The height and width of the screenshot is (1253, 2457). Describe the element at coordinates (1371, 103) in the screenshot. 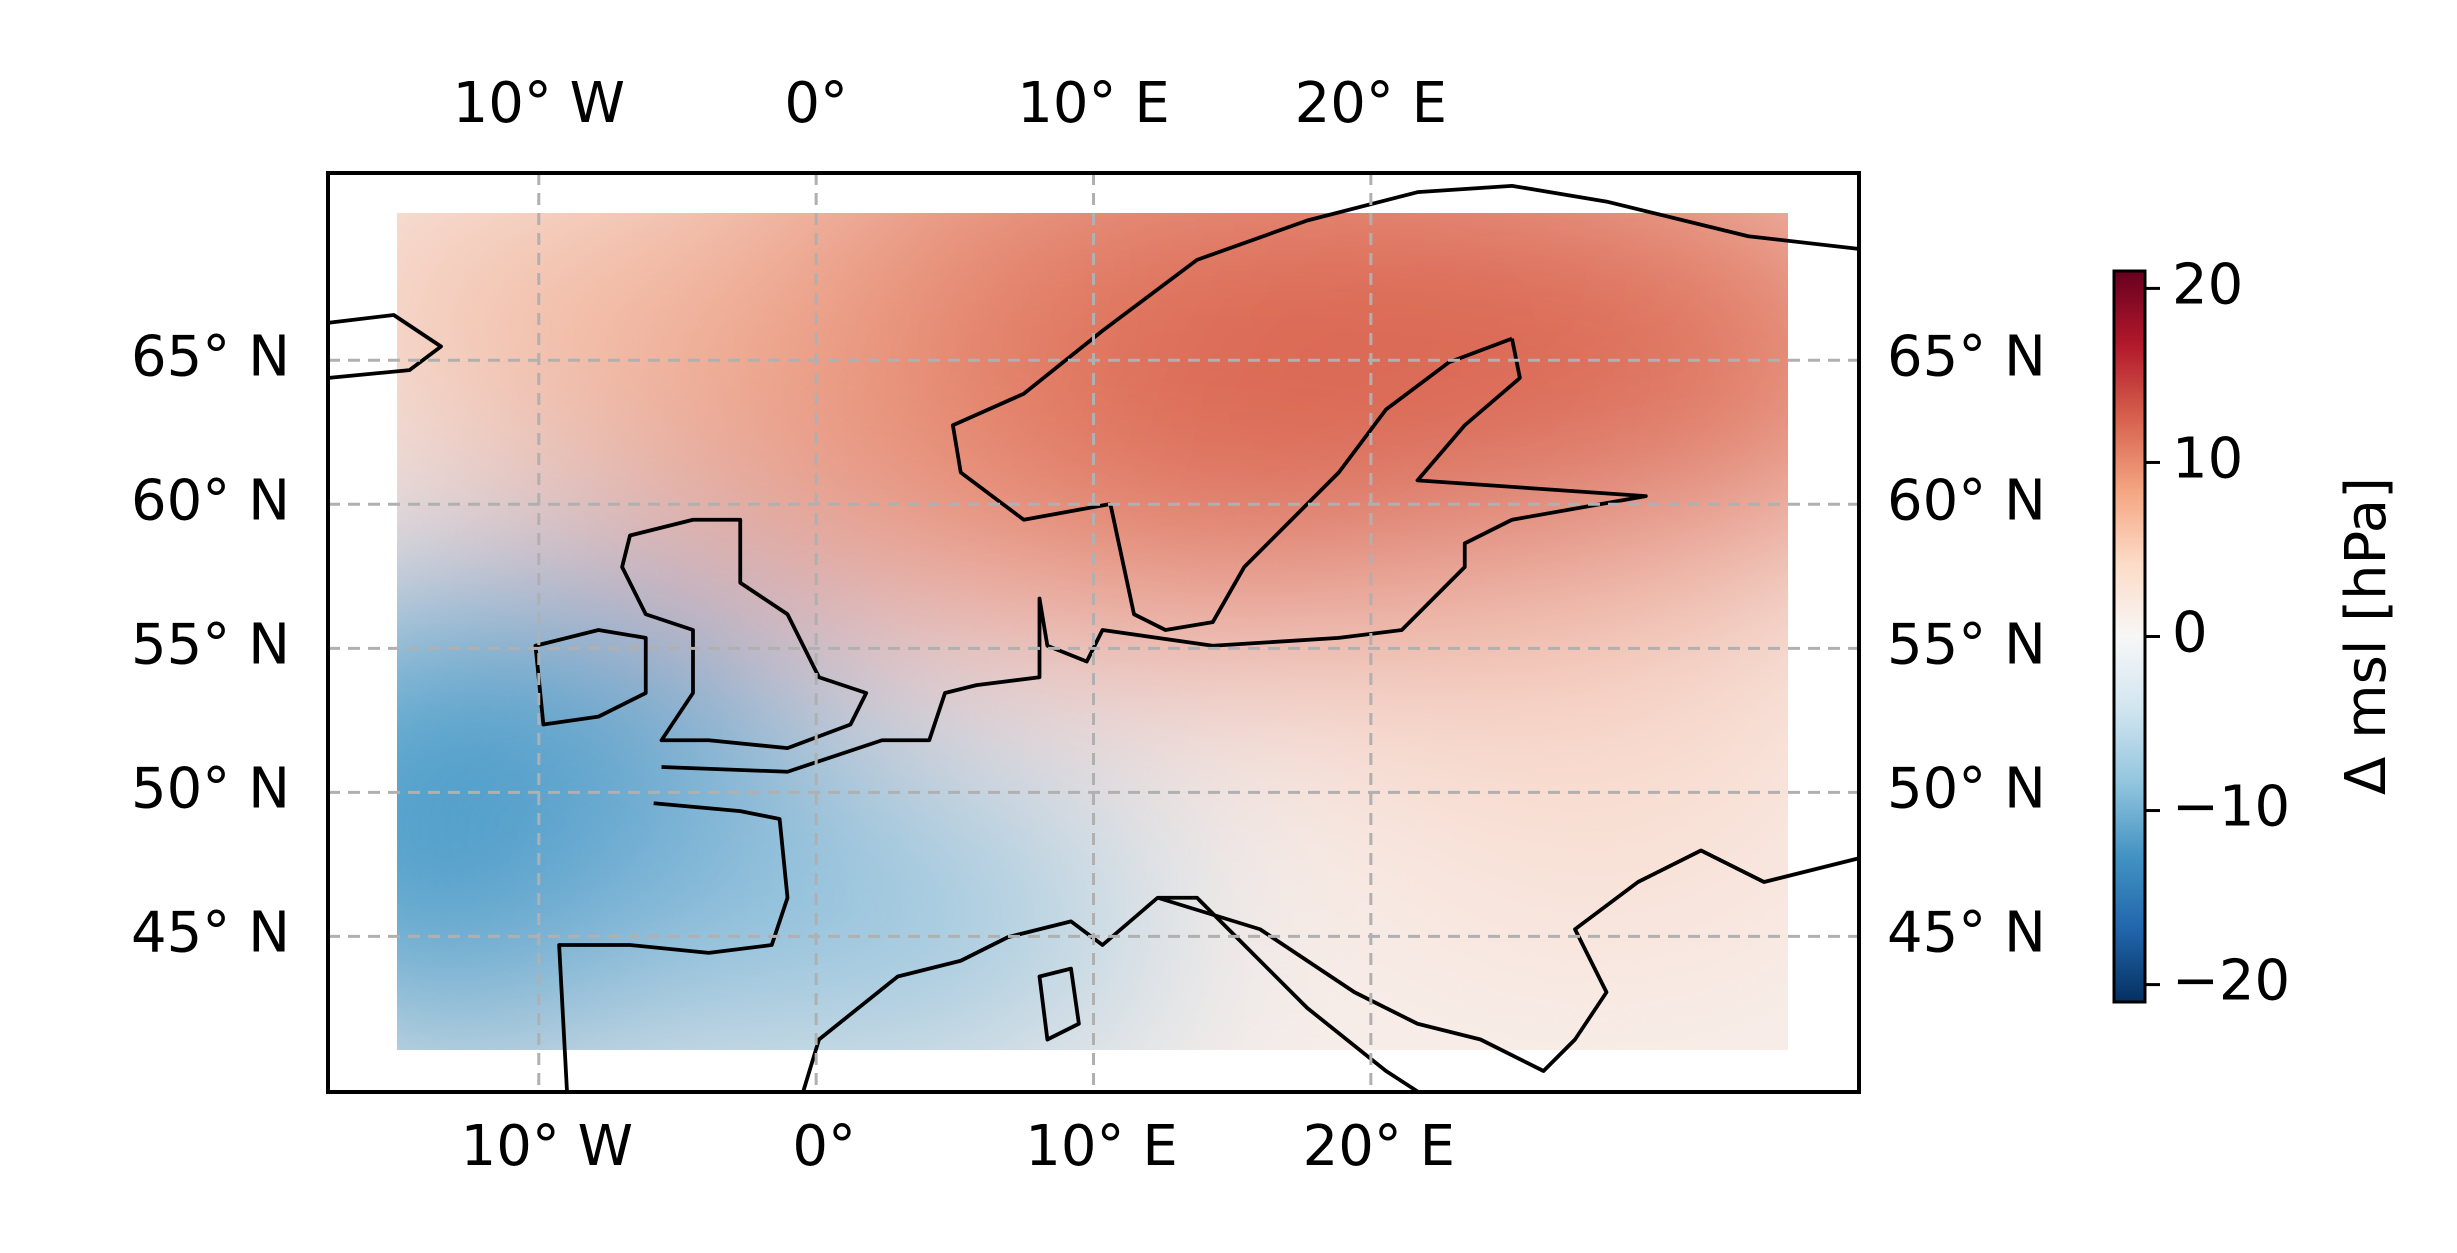

I see `lon-label-top: 20° E` at that location.